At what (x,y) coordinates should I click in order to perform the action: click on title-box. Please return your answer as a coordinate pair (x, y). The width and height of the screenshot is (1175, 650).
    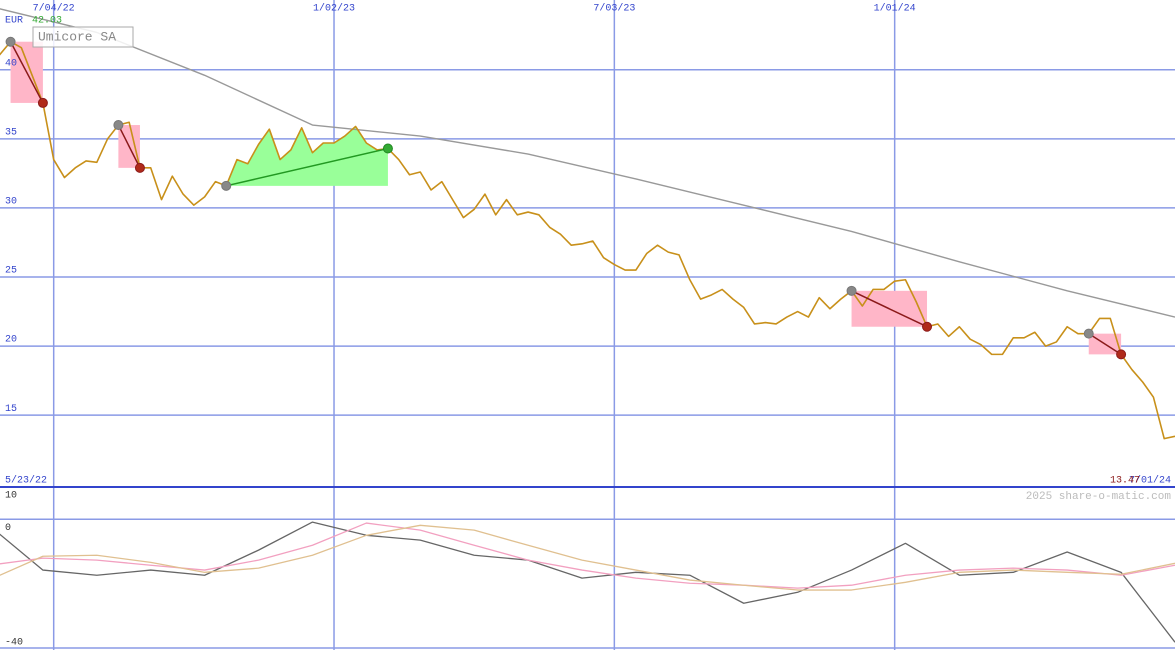
    Looking at the image, I should click on (83, 37).